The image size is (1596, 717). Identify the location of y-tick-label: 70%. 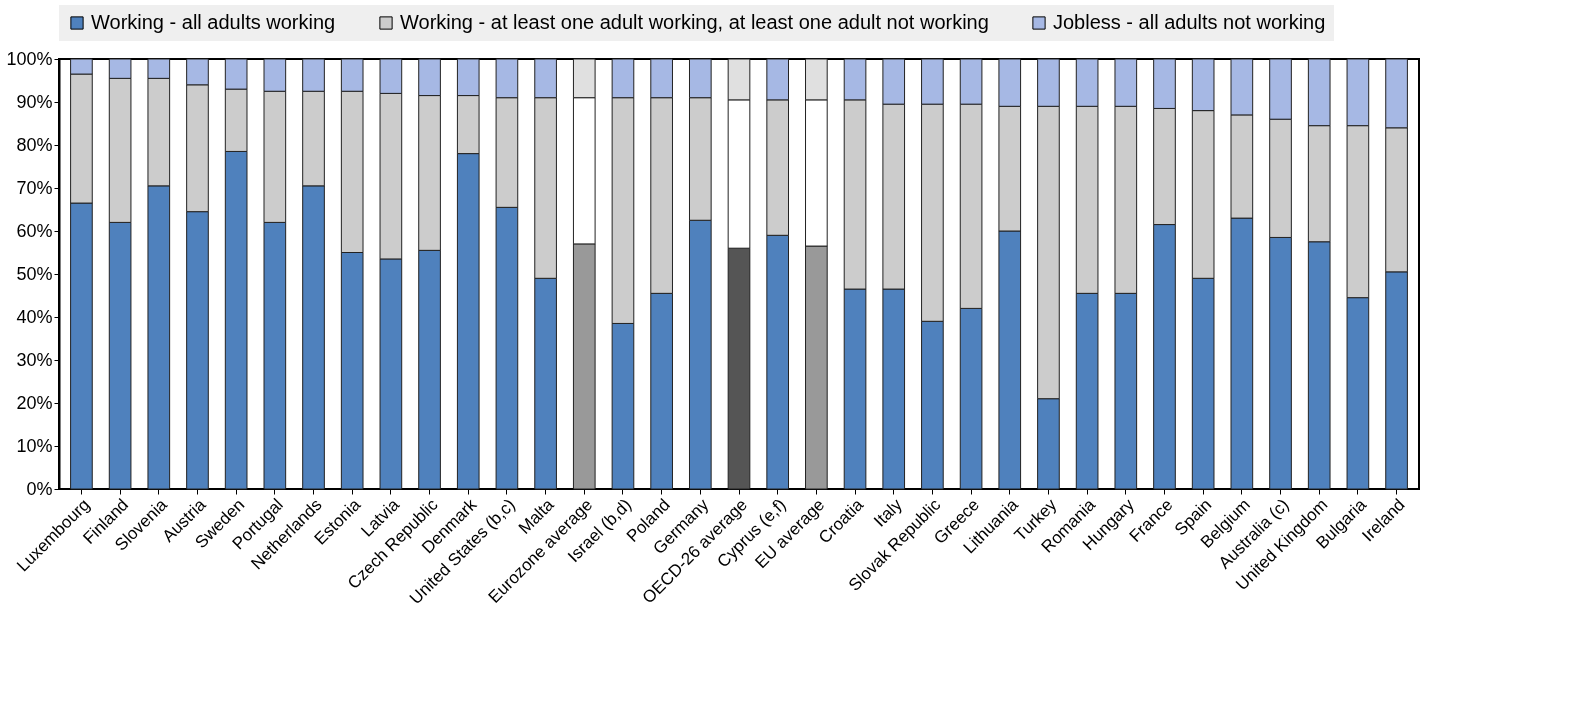
(34, 187).